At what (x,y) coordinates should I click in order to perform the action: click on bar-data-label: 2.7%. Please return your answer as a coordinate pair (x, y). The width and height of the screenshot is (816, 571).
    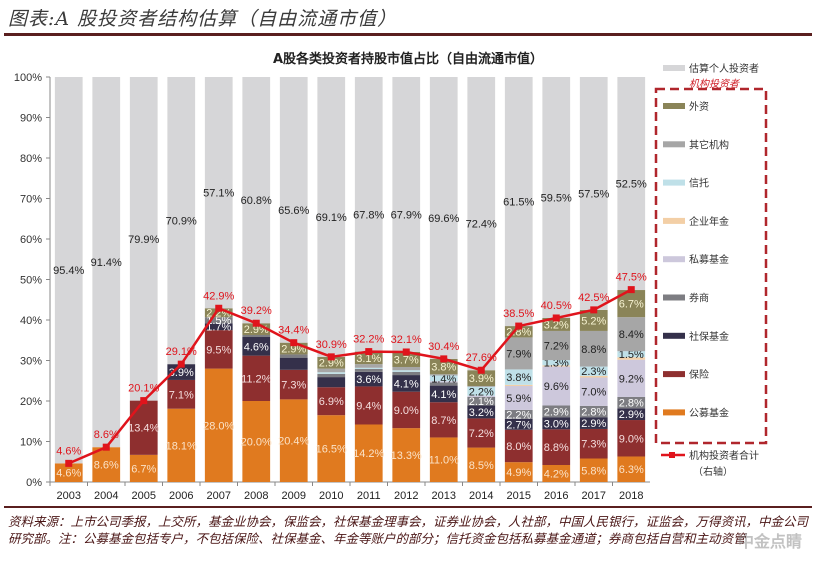
    Looking at the image, I should click on (518, 425).